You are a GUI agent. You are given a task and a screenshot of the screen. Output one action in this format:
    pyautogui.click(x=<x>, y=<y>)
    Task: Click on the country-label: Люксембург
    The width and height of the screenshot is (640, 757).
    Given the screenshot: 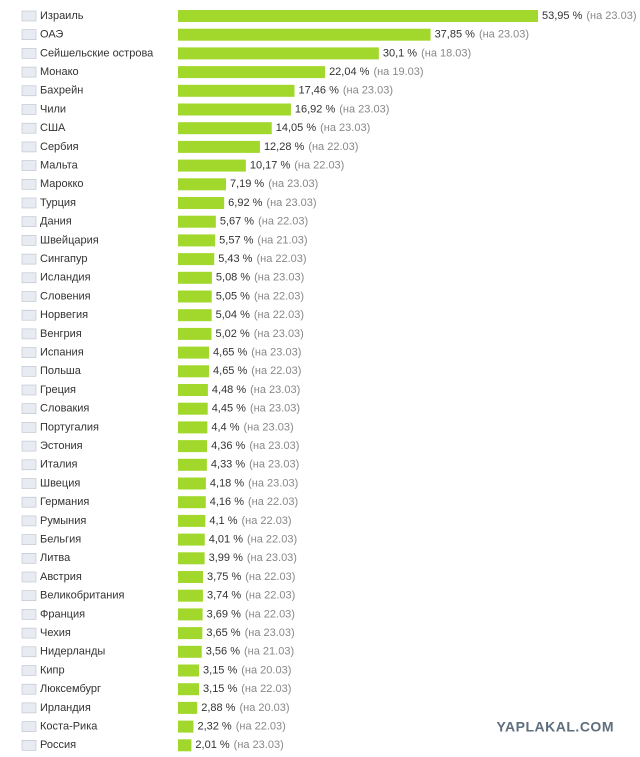 What is the action you would take?
    pyautogui.click(x=70, y=689)
    